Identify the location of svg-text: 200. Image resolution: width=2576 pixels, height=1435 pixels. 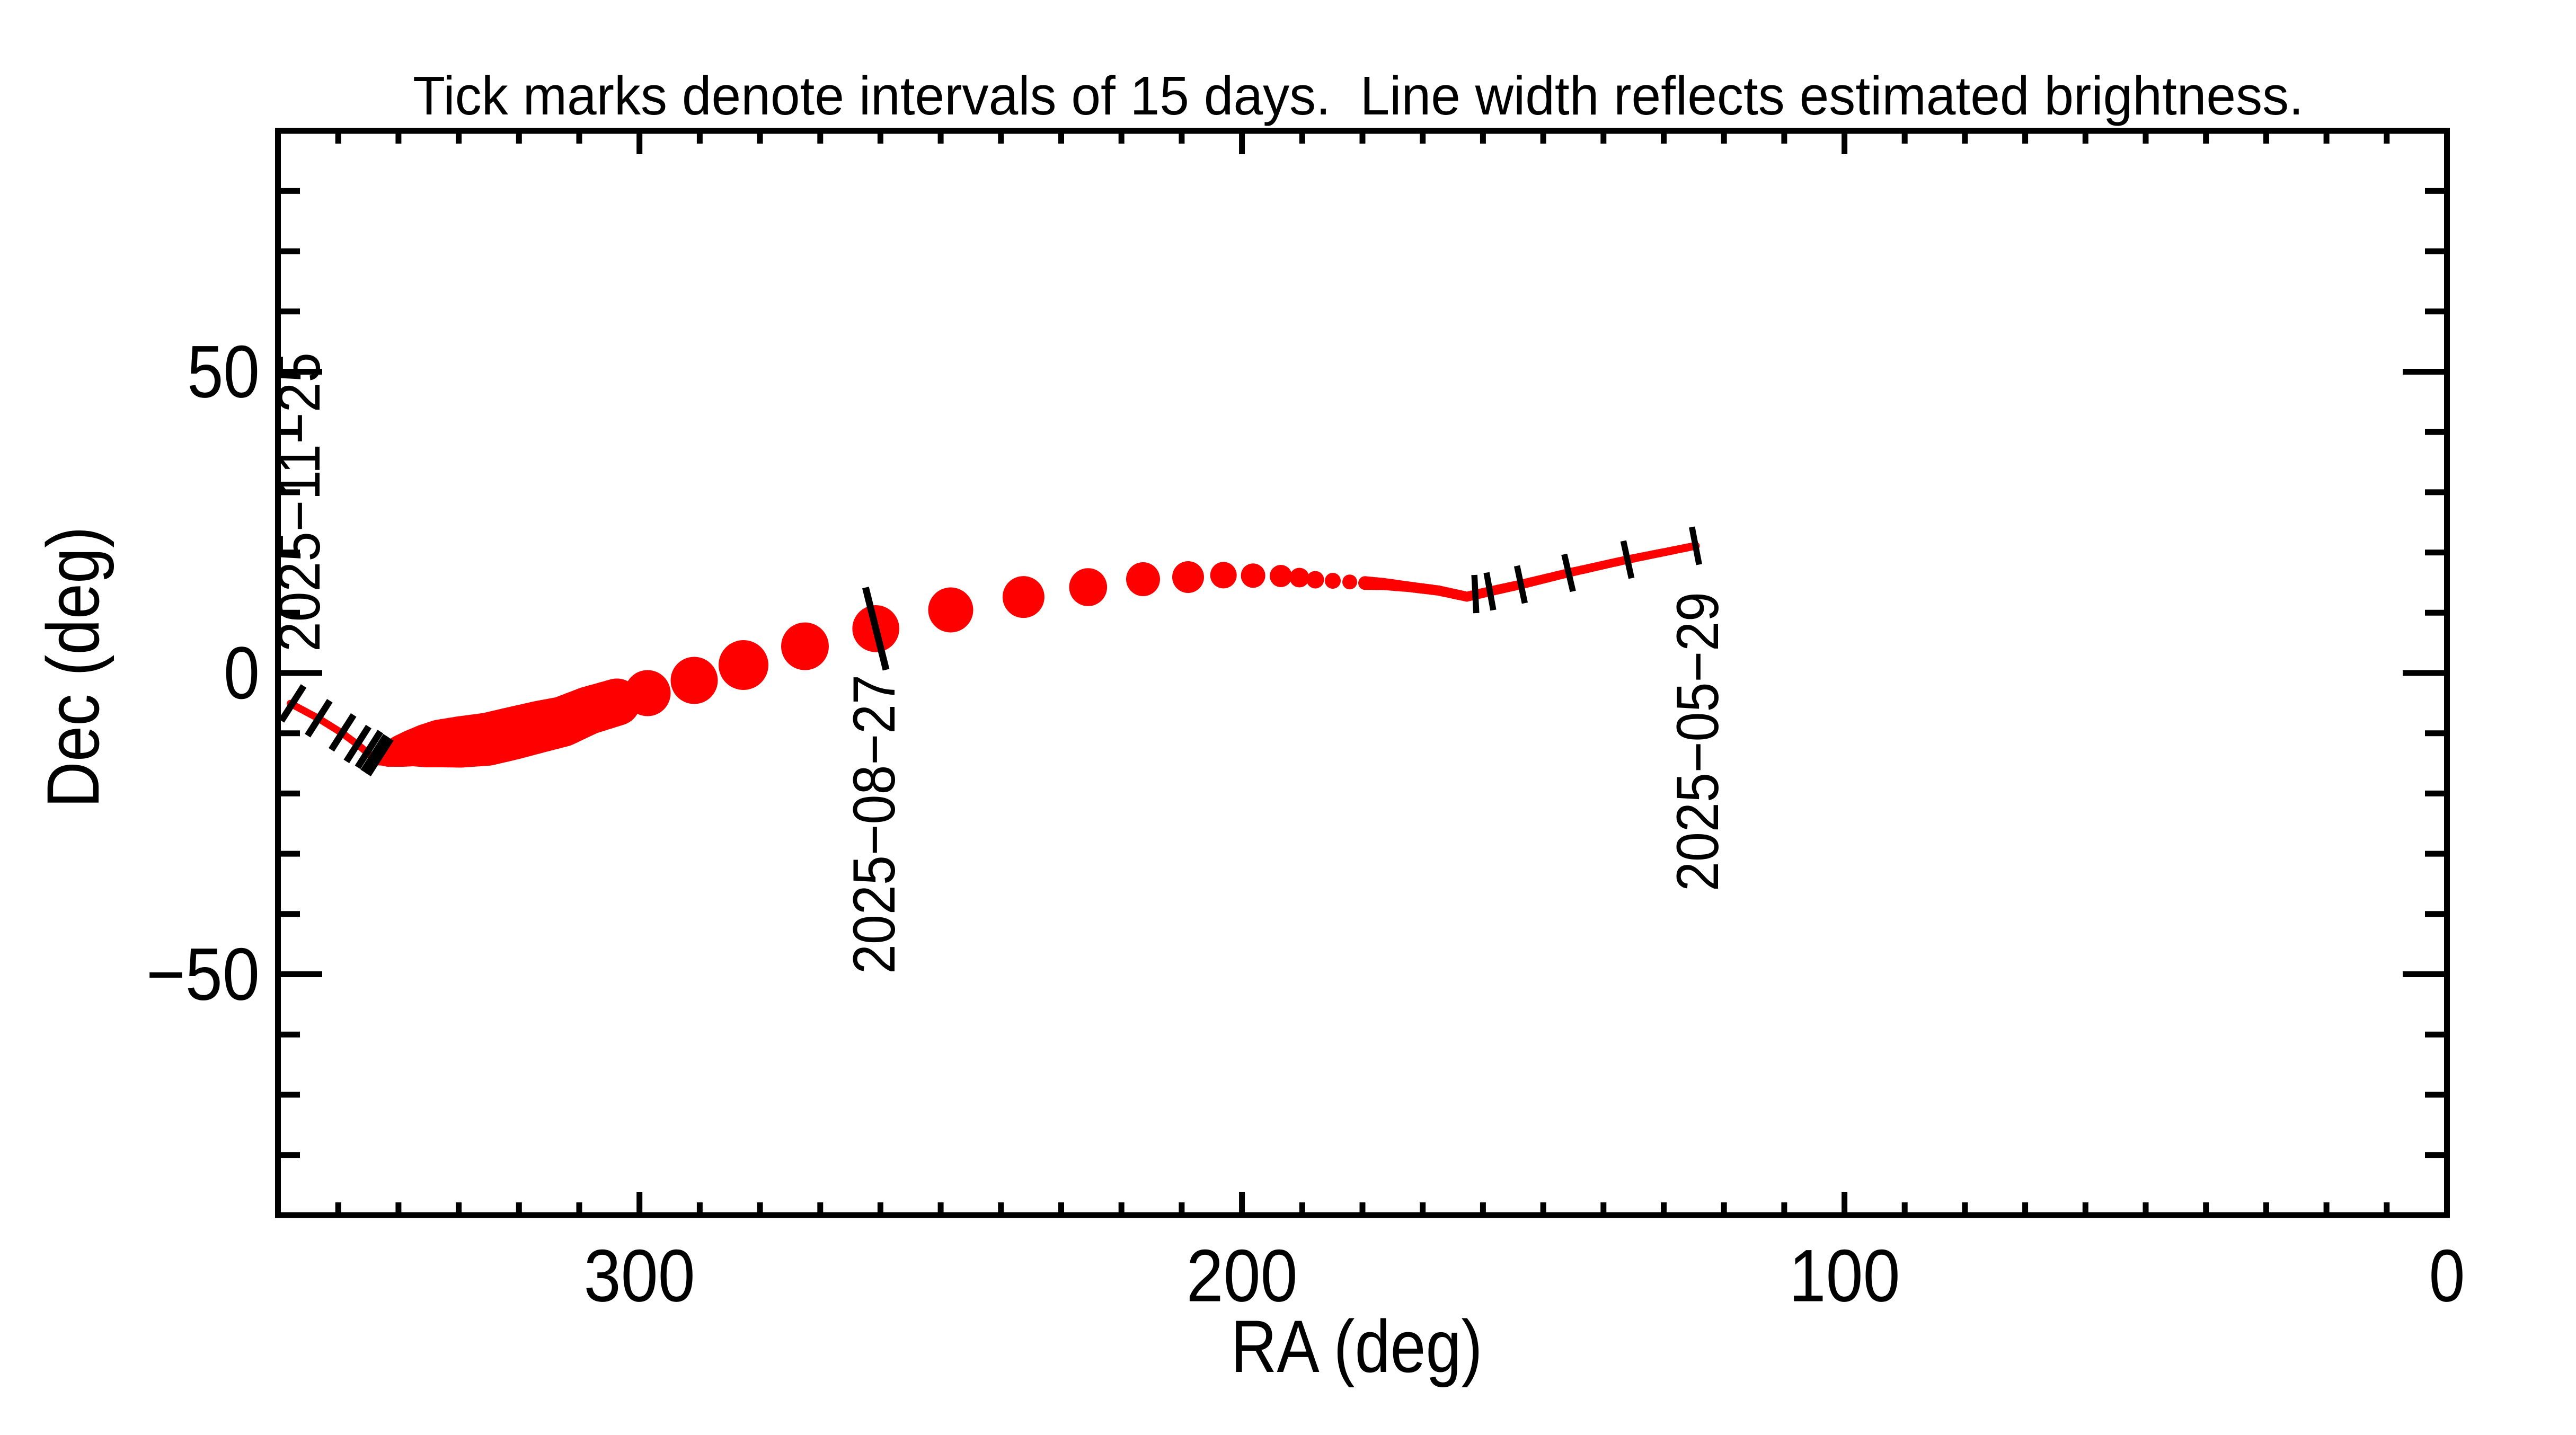
(1242, 1275).